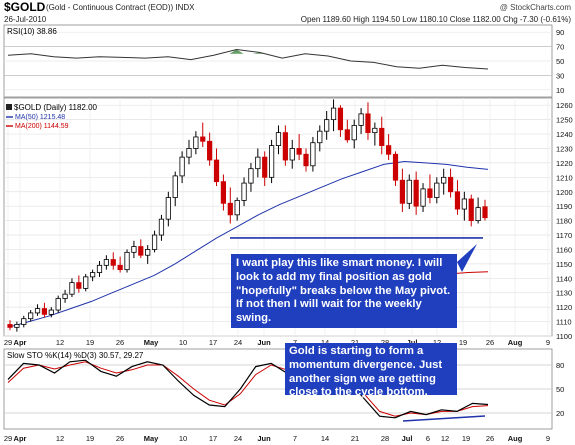 The image size is (575, 445). Describe the element at coordinates (548, 342) in the screenshot. I see `price-date-label: 9` at that location.